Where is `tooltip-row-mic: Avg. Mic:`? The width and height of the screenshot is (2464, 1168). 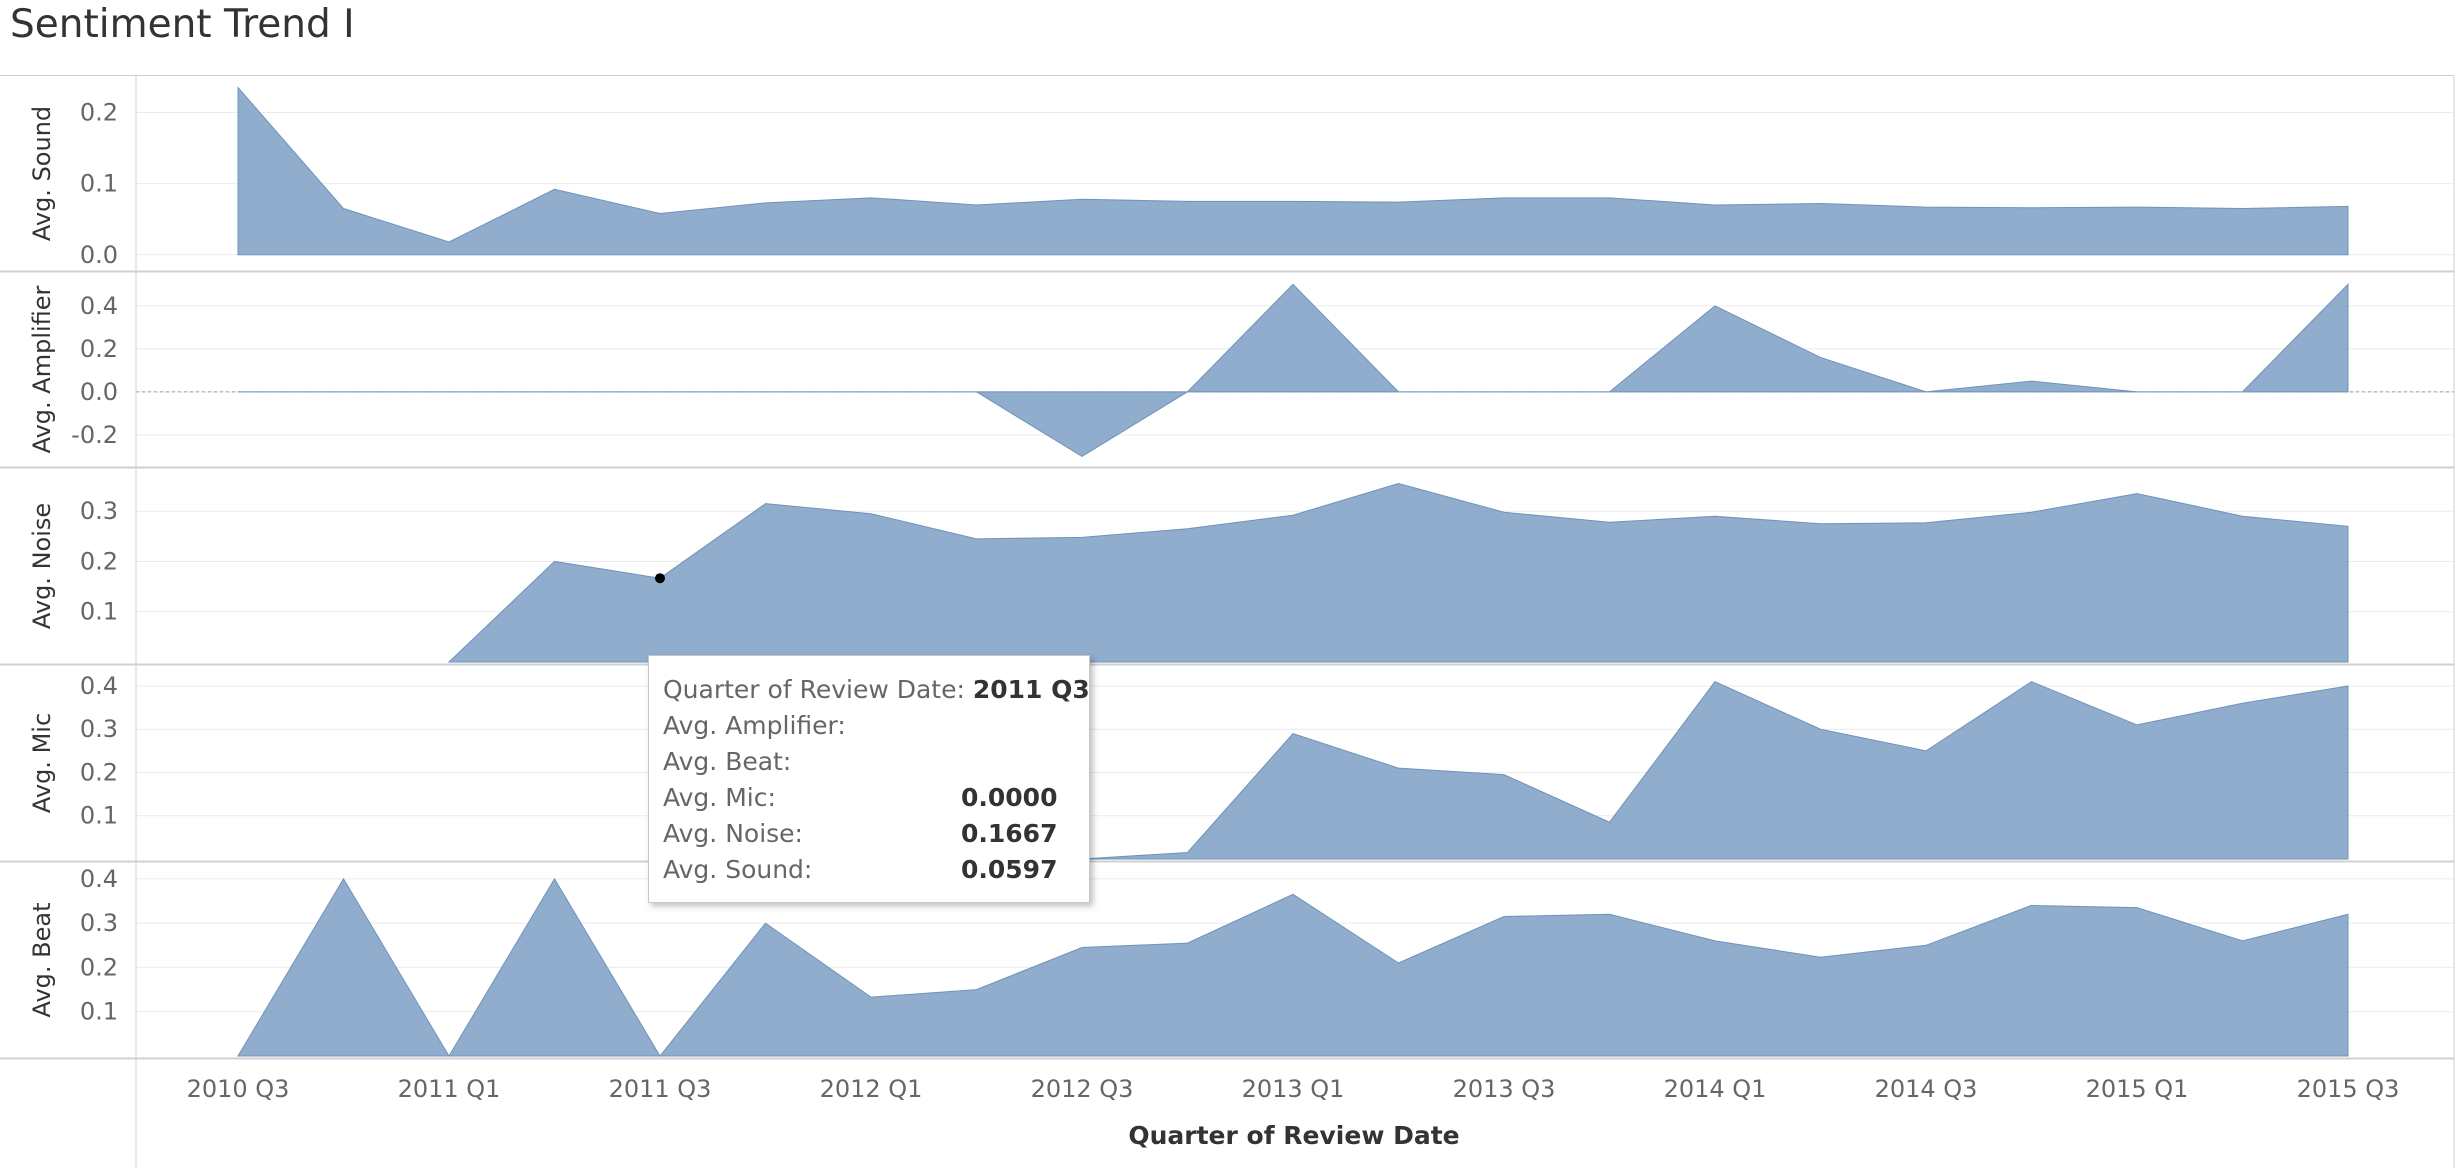
tooltip-row-mic: Avg. Mic: is located at coordinates (719, 797).